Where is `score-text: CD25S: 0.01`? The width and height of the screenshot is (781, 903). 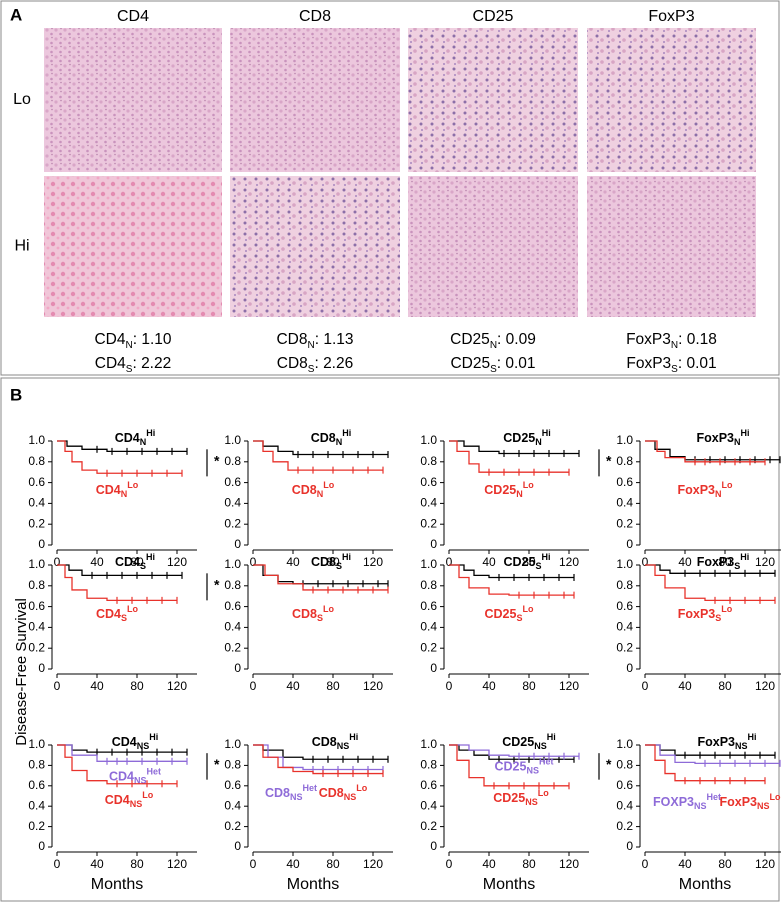
score-text: CD25S: 0.01 is located at coordinates (492, 365).